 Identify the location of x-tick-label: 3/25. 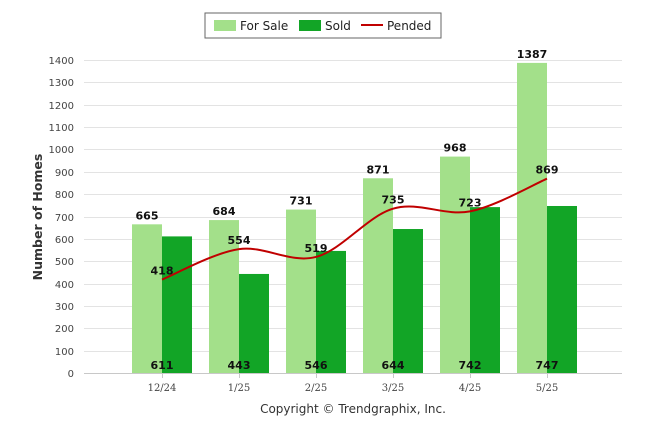
(393, 388).